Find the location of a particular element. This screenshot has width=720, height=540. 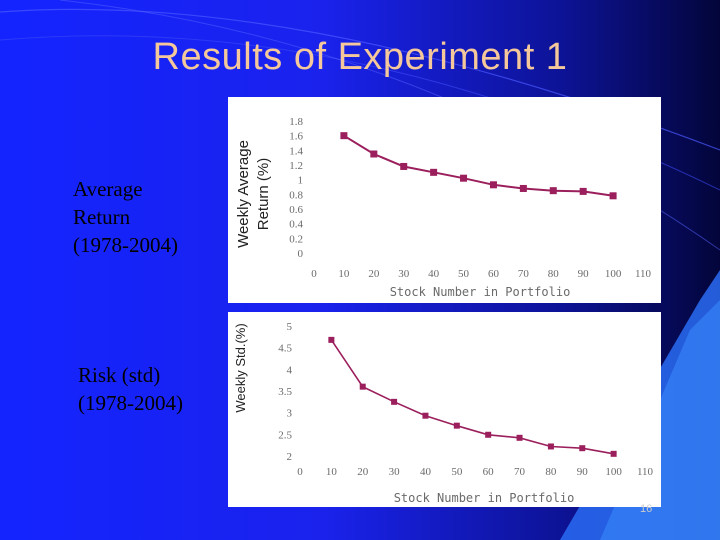

return-series-line is located at coordinates (478, 165).